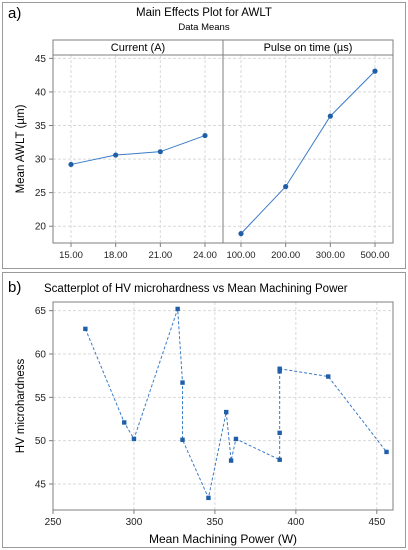 This screenshot has height=550, width=408. I want to click on x-tick-label: 15.00, so click(71, 255).